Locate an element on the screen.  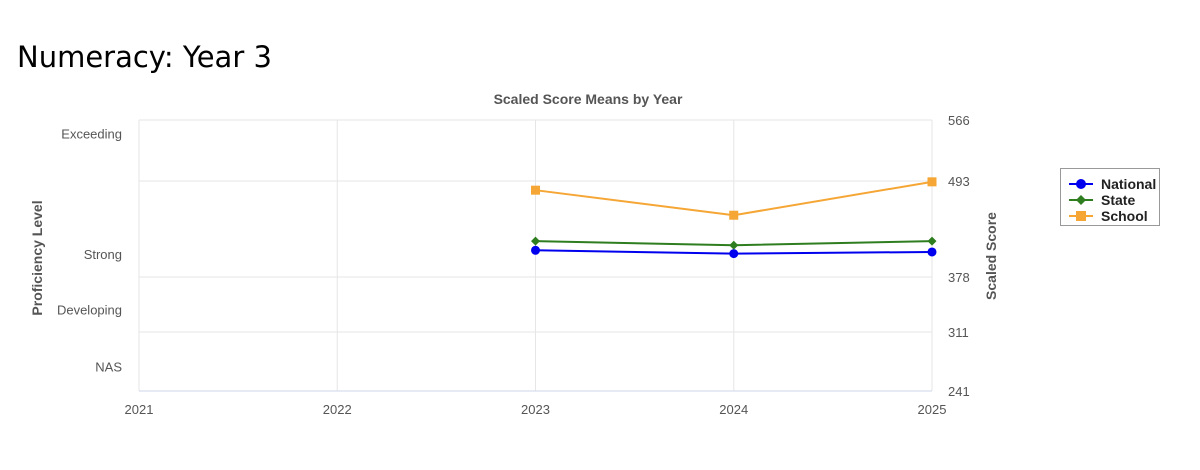
page-title: Numeracy: Year 3 is located at coordinates (144, 57).